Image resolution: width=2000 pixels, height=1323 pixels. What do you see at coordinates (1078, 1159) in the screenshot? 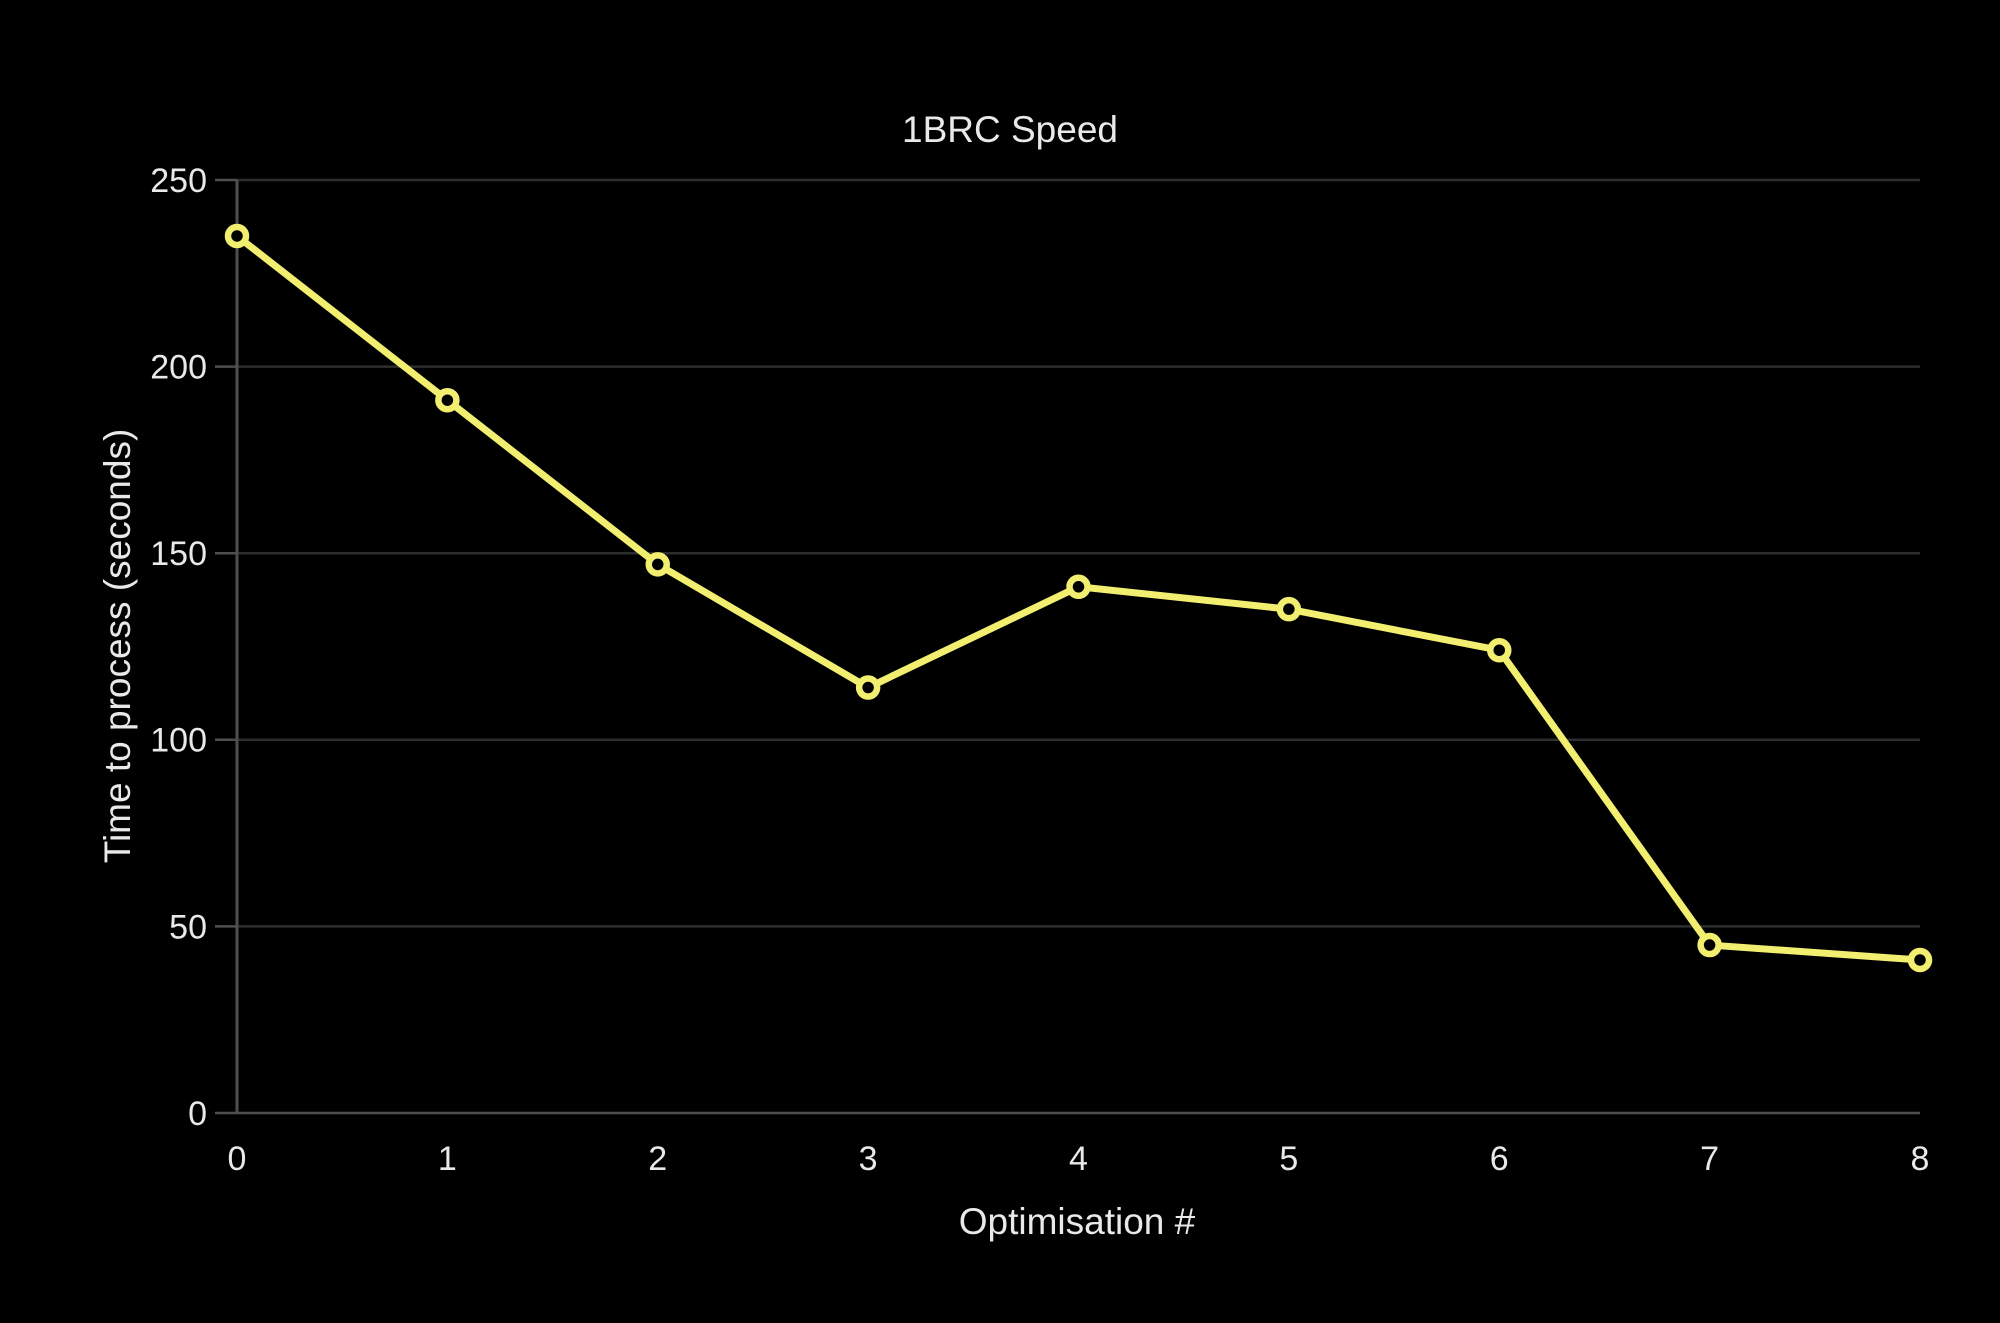
I see `x-tick-label: 4` at bounding box center [1078, 1159].